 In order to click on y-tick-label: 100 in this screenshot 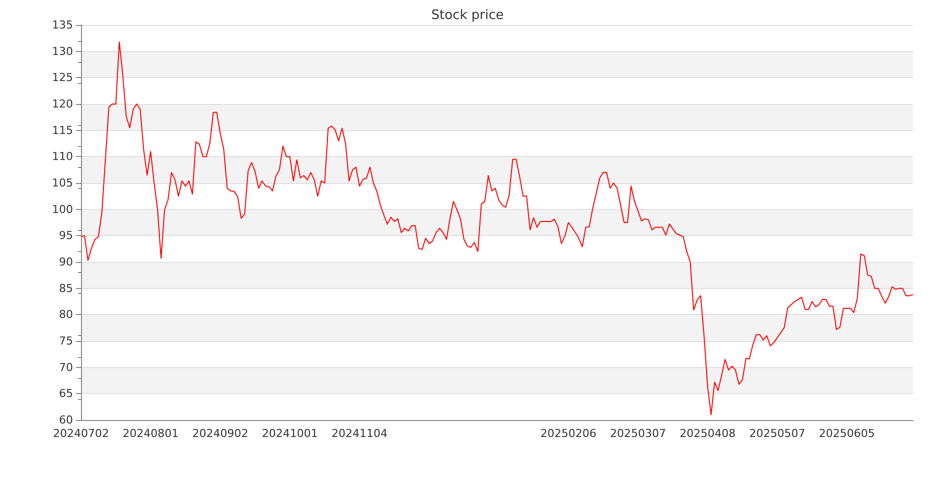, I will do `click(62, 209)`.